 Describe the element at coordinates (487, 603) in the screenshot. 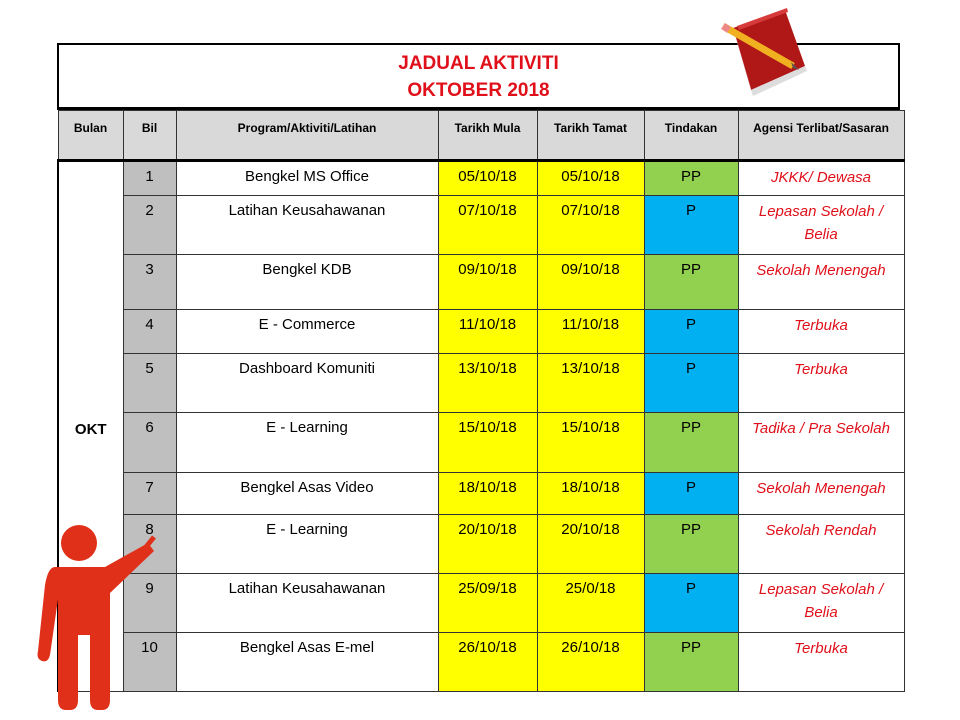

I see `tarikh-mula-cell: 25/09/18` at that location.